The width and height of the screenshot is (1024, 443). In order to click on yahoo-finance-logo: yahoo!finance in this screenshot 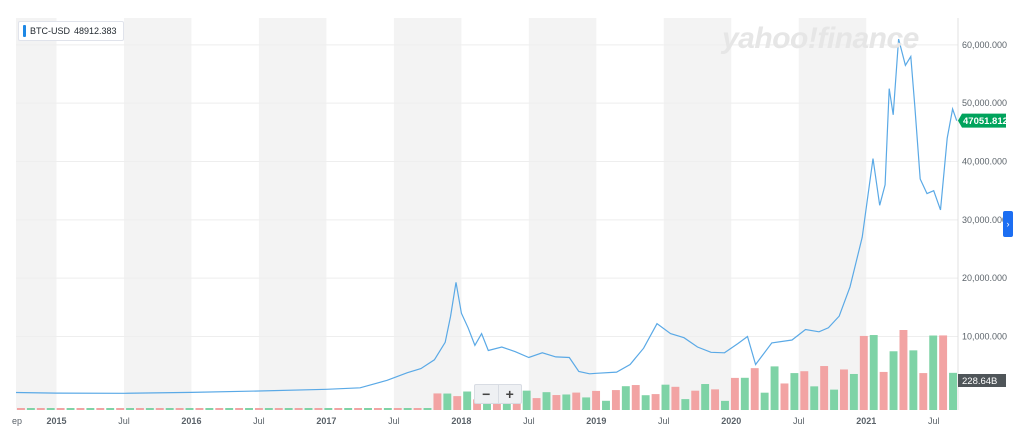, I will do `click(820, 38)`.